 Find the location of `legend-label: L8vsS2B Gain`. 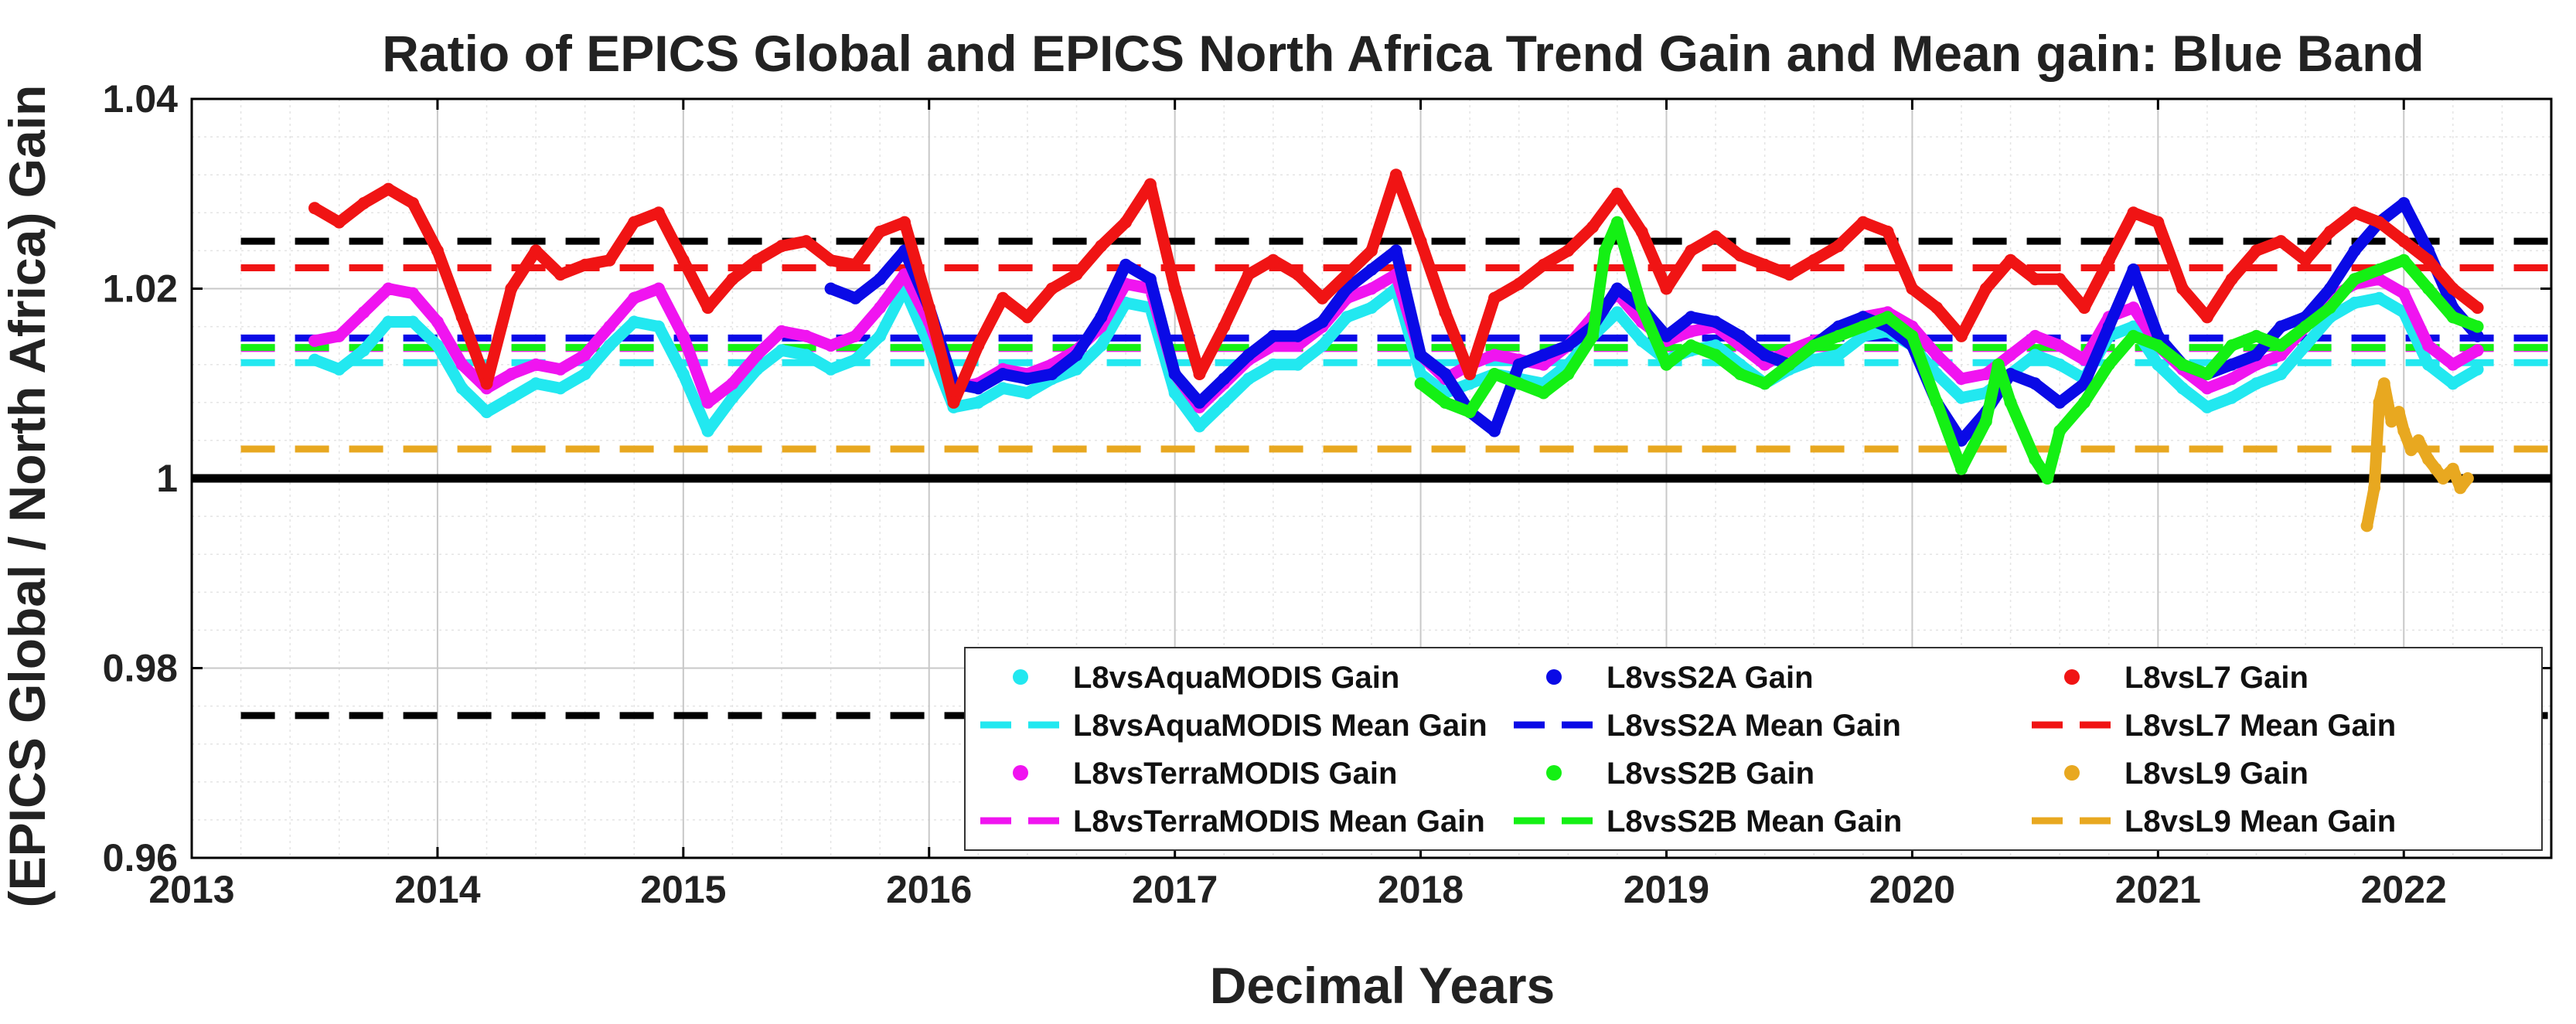

legend-label: L8vsS2B Gain is located at coordinates (1710, 774).